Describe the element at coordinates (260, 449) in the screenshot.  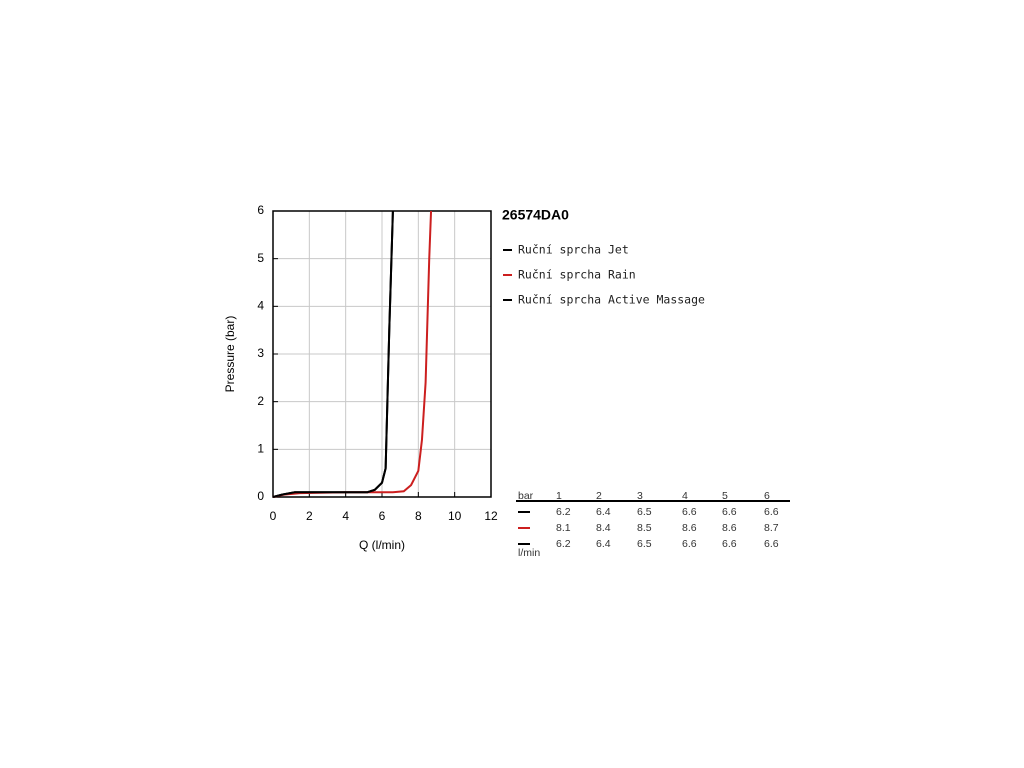
I see `y-tick-label: 1` at that location.